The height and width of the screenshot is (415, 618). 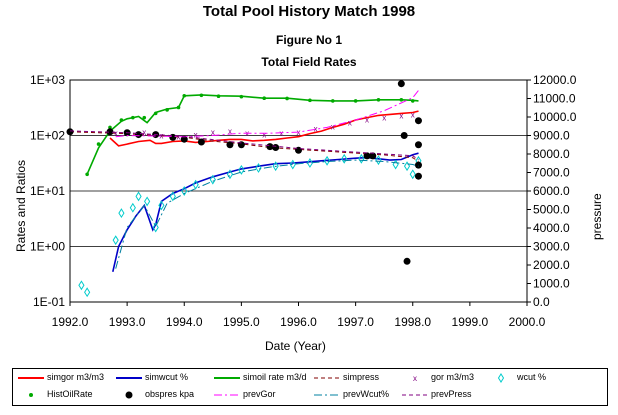 What do you see at coordinates (361, 377) in the screenshot?
I see `legend-label: simpress` at bounding box center [361, 377].